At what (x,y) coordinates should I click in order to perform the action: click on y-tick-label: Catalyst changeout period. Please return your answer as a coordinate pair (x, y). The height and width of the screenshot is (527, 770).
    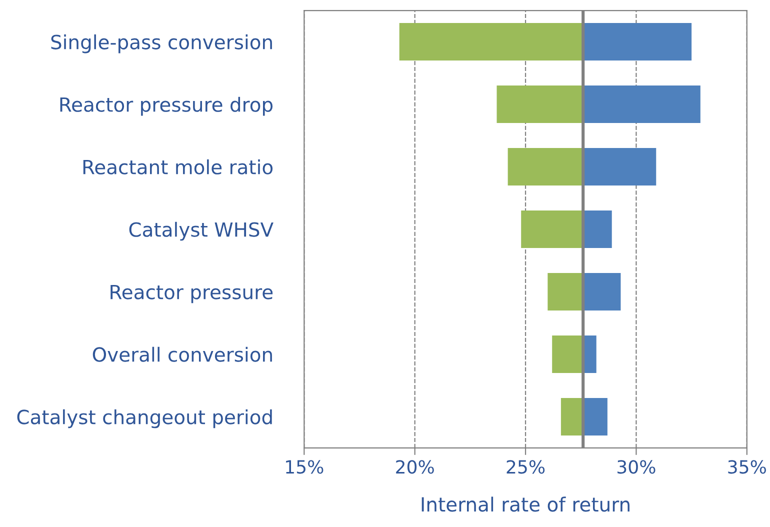
    Looking at the image, I should click on (144, 418).